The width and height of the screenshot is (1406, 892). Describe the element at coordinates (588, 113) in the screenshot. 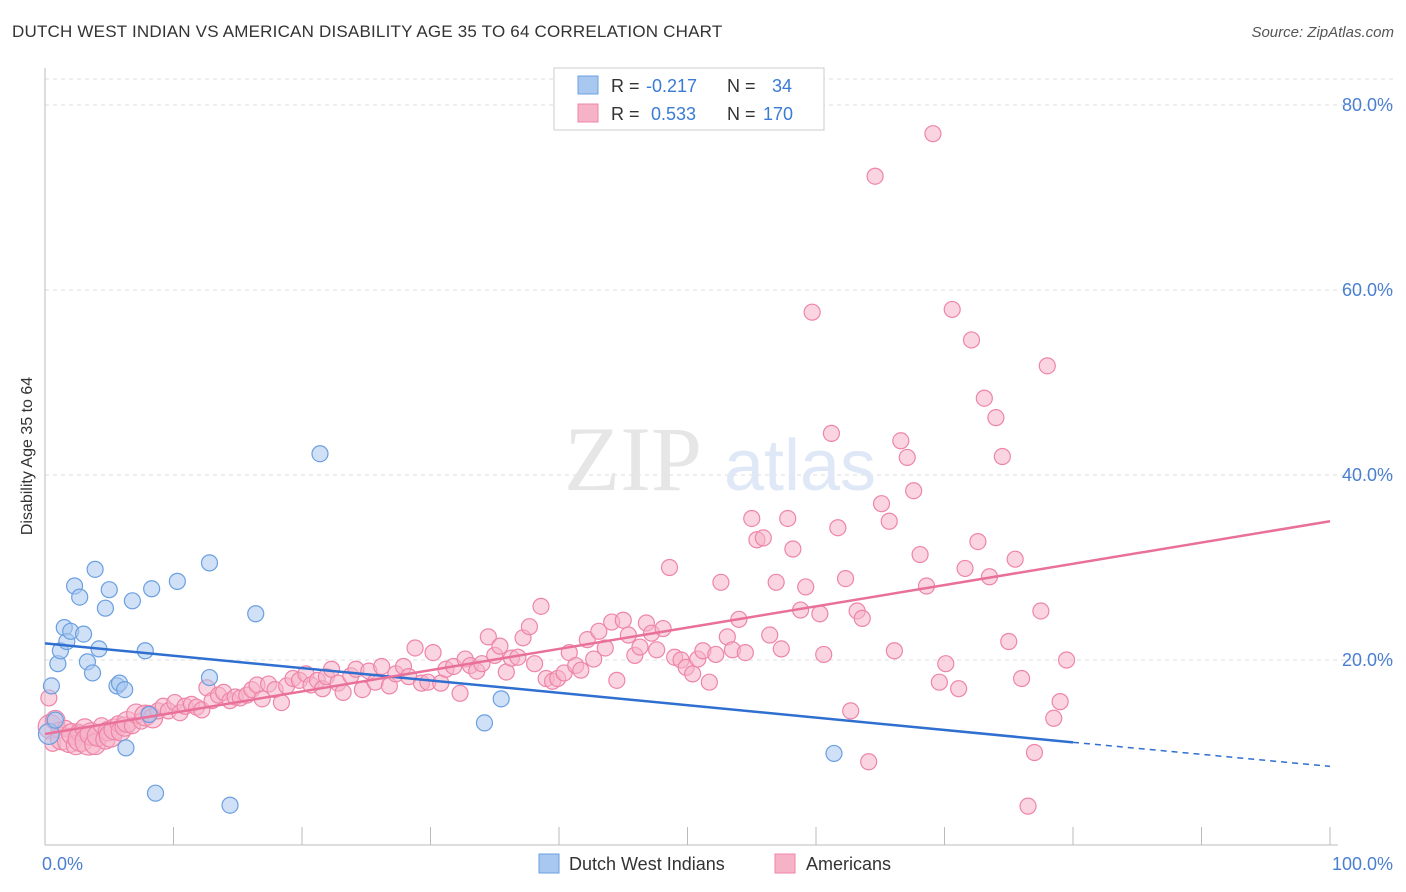

I see `legend-swatch-pink` at that location.